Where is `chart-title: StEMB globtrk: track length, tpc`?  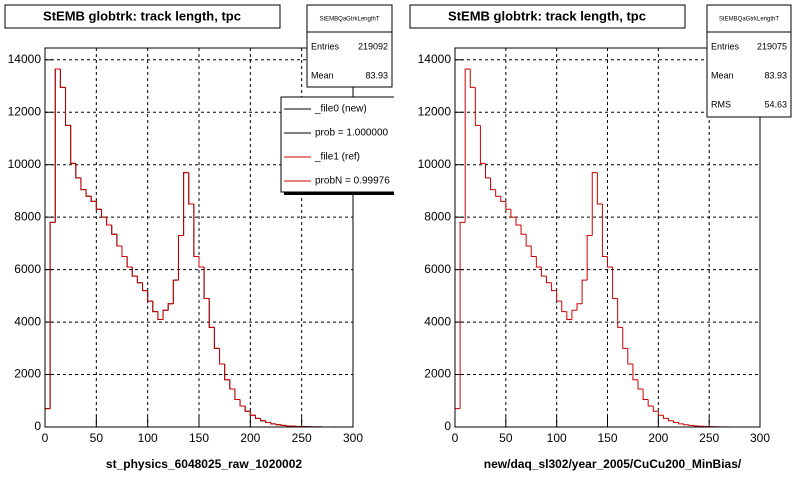 chart-title: StEMB globtrk: track length, tpc is located at coordinates (142, 15).